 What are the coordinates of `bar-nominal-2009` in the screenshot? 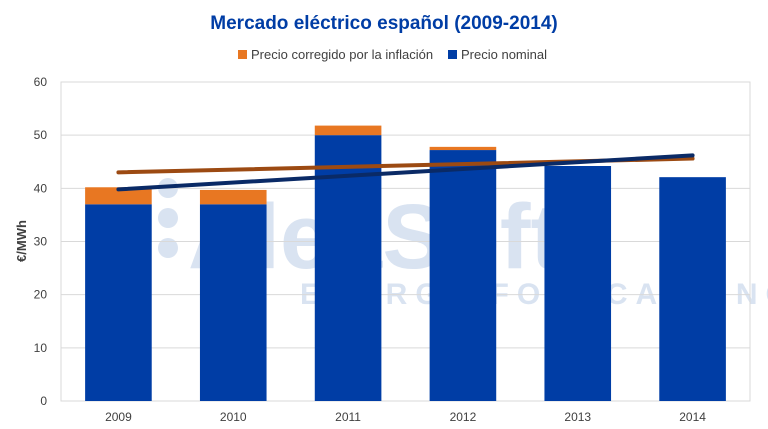 It's located at (118, 302).